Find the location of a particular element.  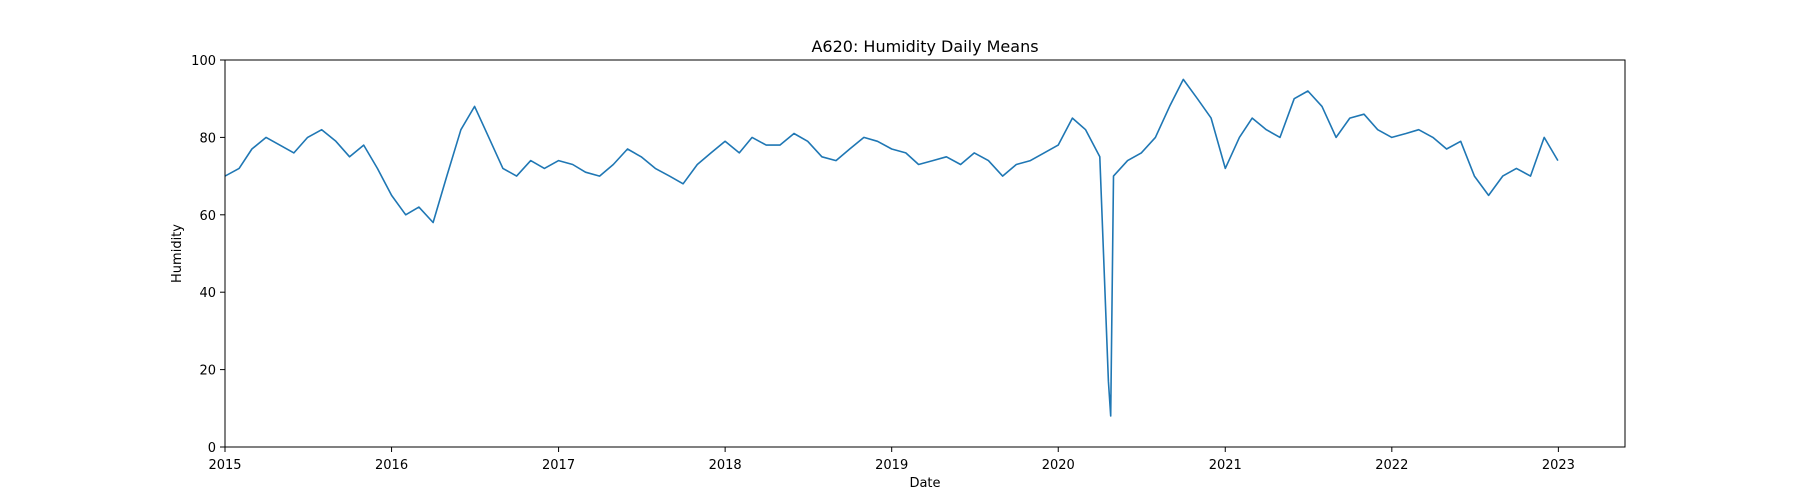

x-tick-label: 2017 is located at coordinates (558, 465).